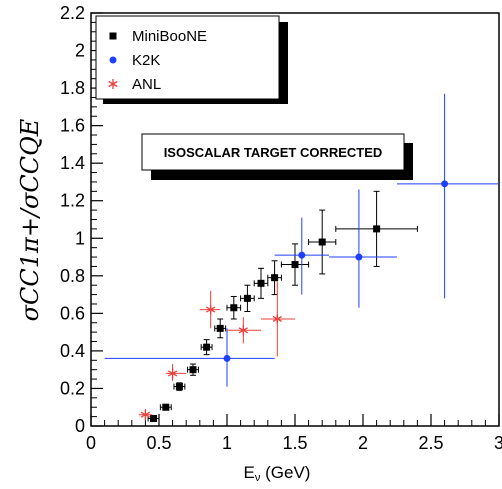 The width and height of the screenshot is (502, 489). Describe the element at coordinates (81, 219) in the screenshot. I see `y-axis: 0 0.2 0.4 0.6 0.8 1 1.2 1.4 1.6 1.8 2 2.2` at that location.